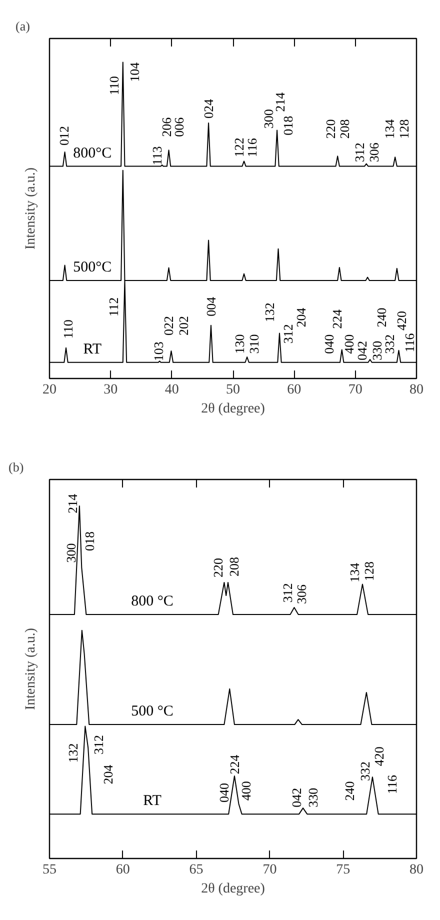 This screenshot has height=920, width=440. What do you see at coordinates (152, 602) in the screenshot?
I see `series-label: 800 °C` at bounding box center [152, 602].